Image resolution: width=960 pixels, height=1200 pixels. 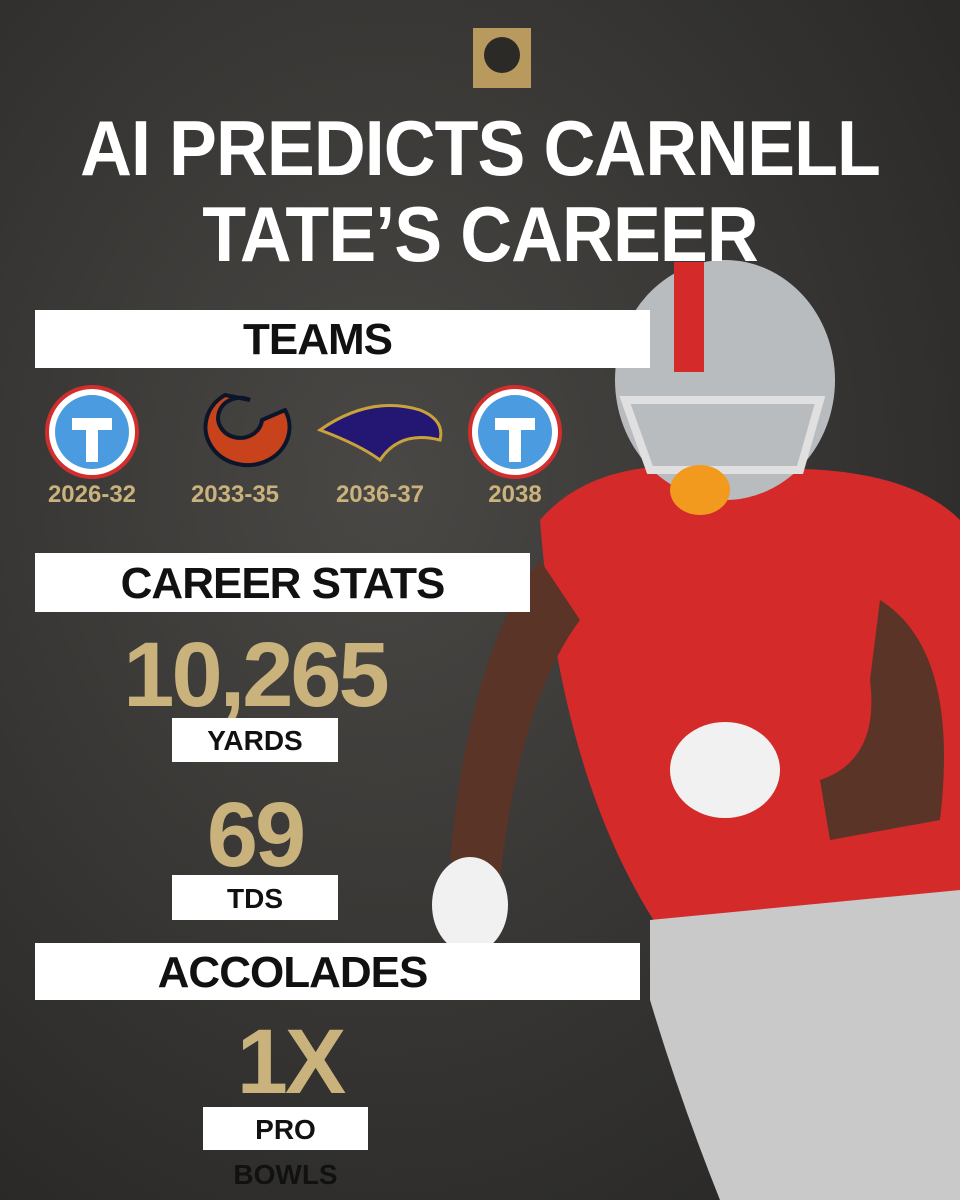 I want to click on brand-logo-mark, so click(x=502, y=55).